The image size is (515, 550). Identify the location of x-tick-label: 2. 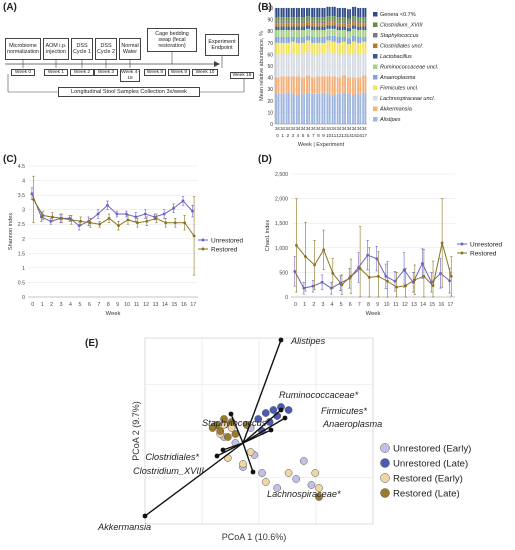
(287, 136).